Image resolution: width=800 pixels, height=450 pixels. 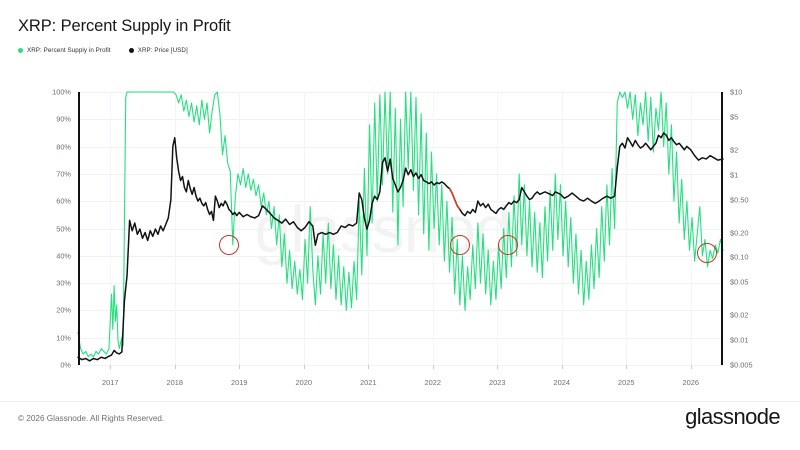 What do you see at coordinates (733, 416) in the screenshot?
I see `glassnode-logo: glassnode` at bounding box center [733, 416].